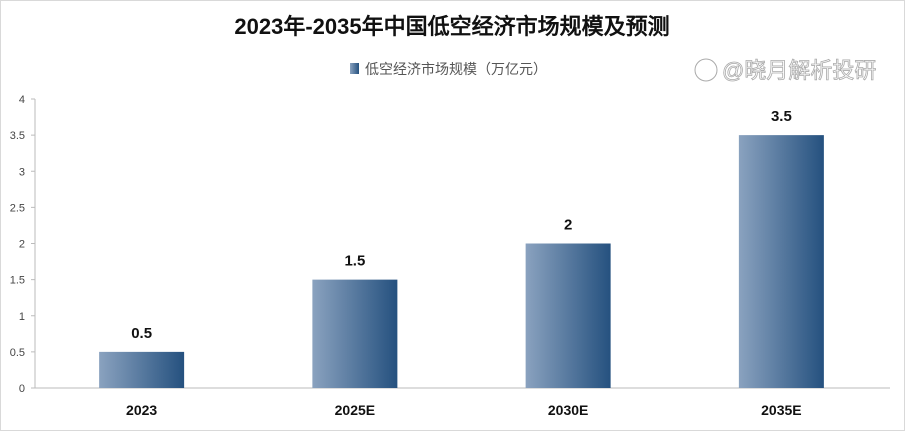 The width and height of the screenshot is (905, 431). What do you see at coordinates (141, 410) in the screenshot?
I see `x-tick-label: 2023` at bounding box center [141, 410].